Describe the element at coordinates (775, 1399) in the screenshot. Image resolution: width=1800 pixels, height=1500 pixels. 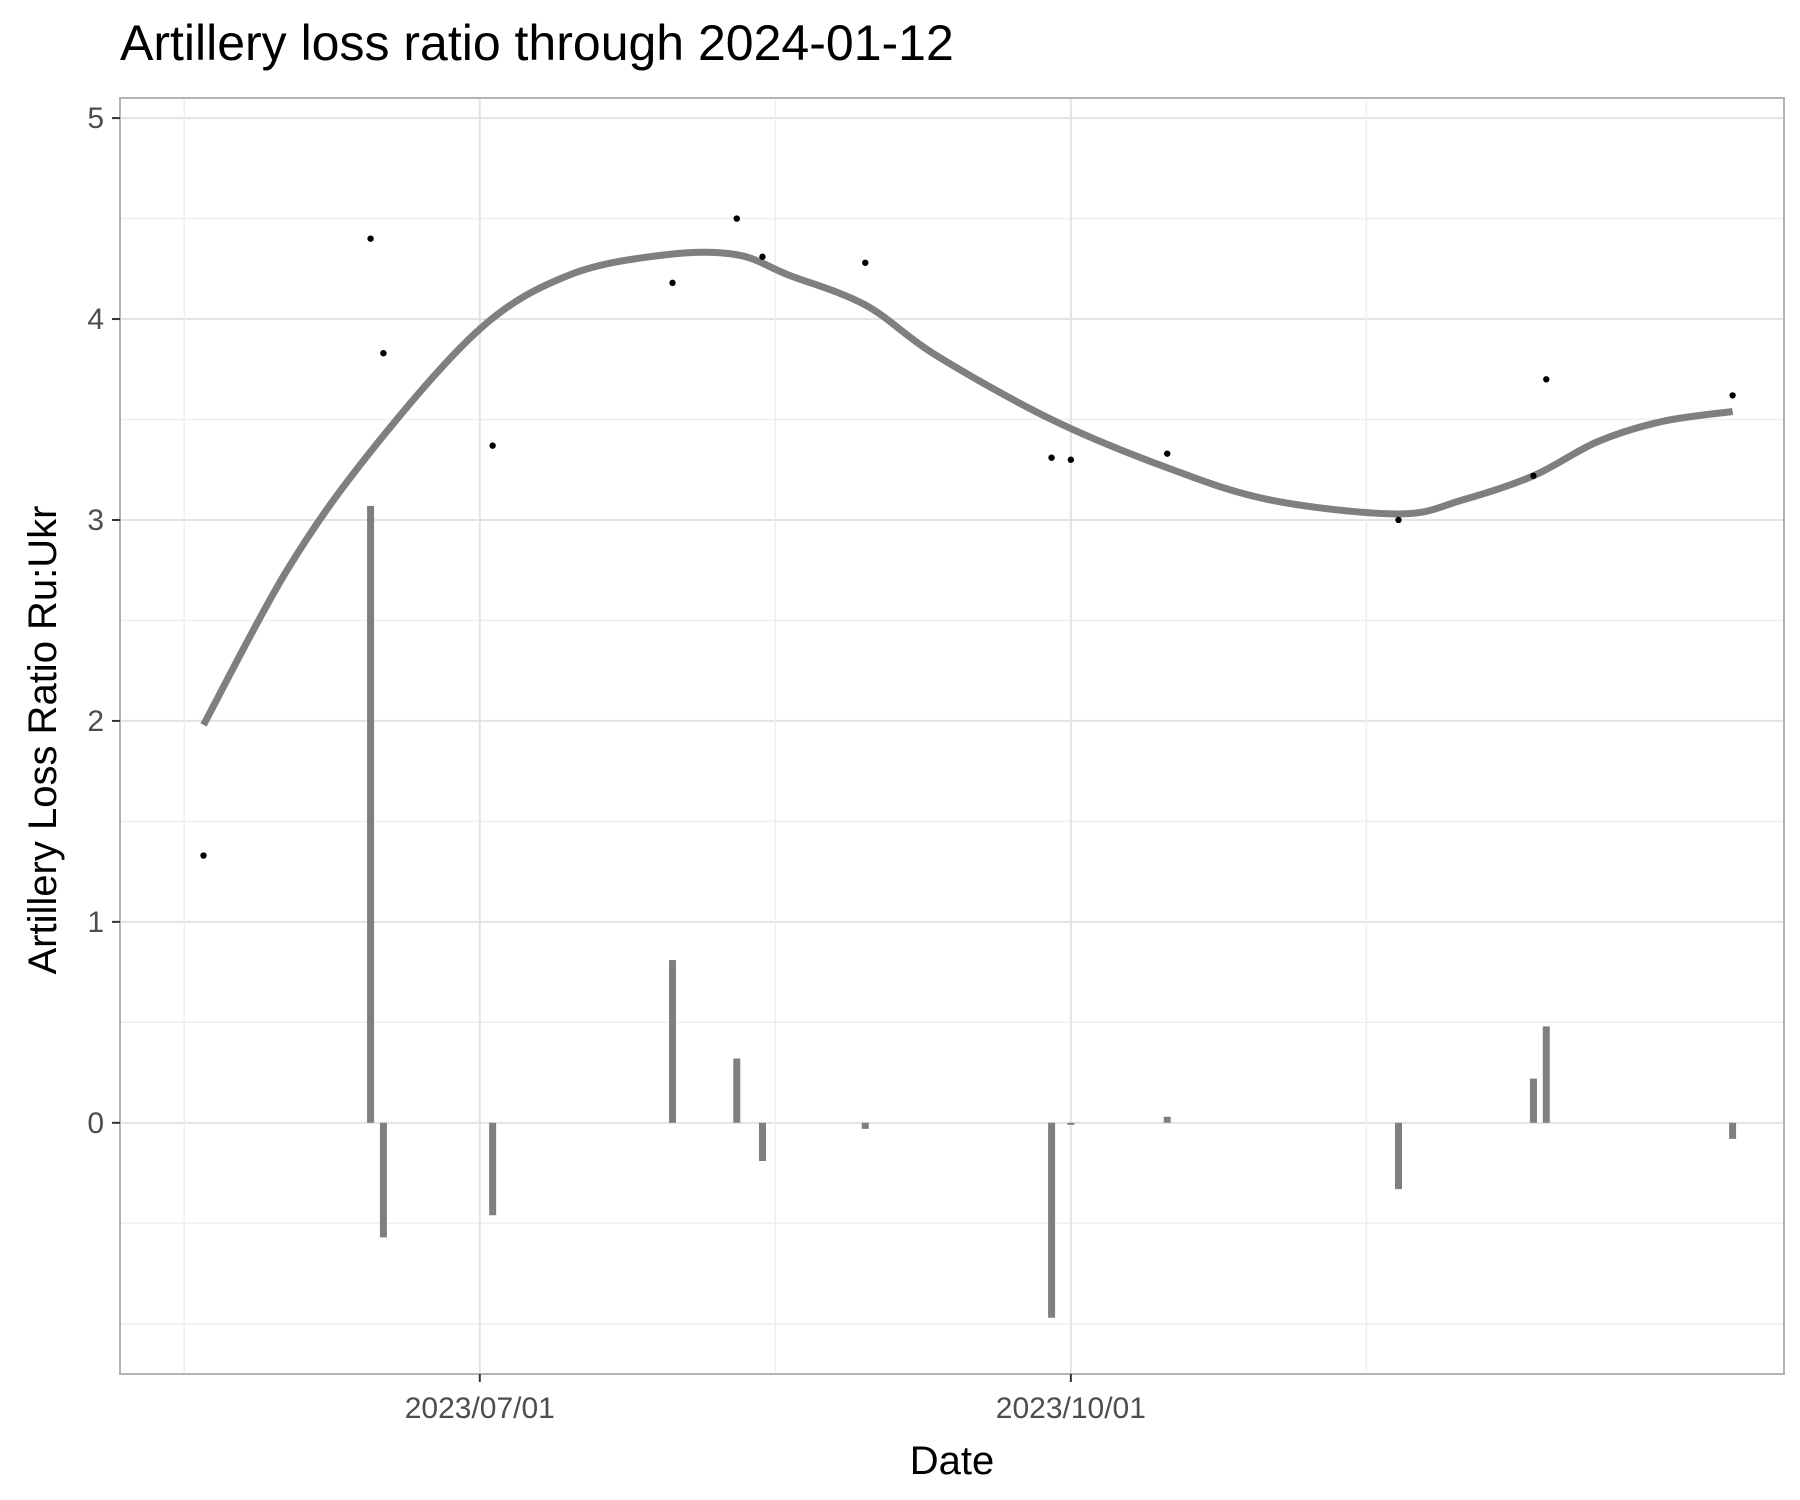
I see `x-tick-labels: 2023/07/01 2023/10/01` at that location.